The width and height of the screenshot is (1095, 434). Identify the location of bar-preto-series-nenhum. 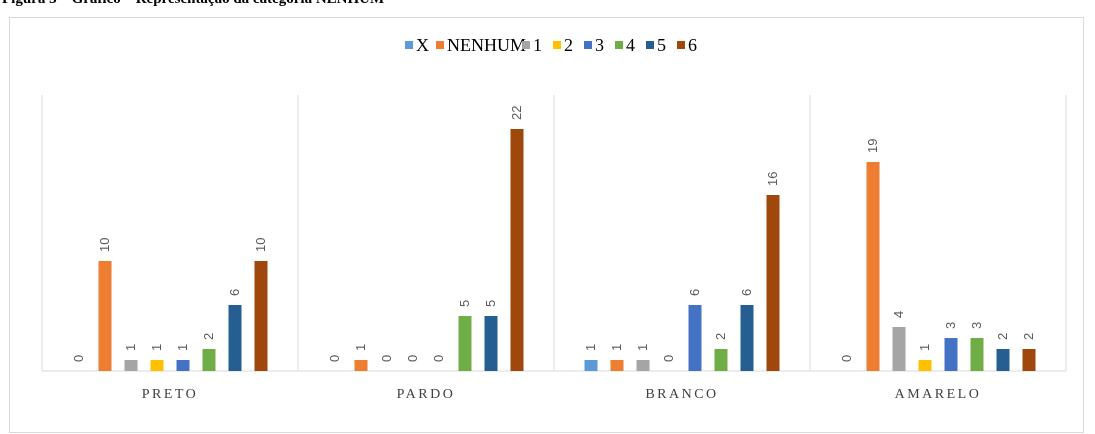
(105, 316).